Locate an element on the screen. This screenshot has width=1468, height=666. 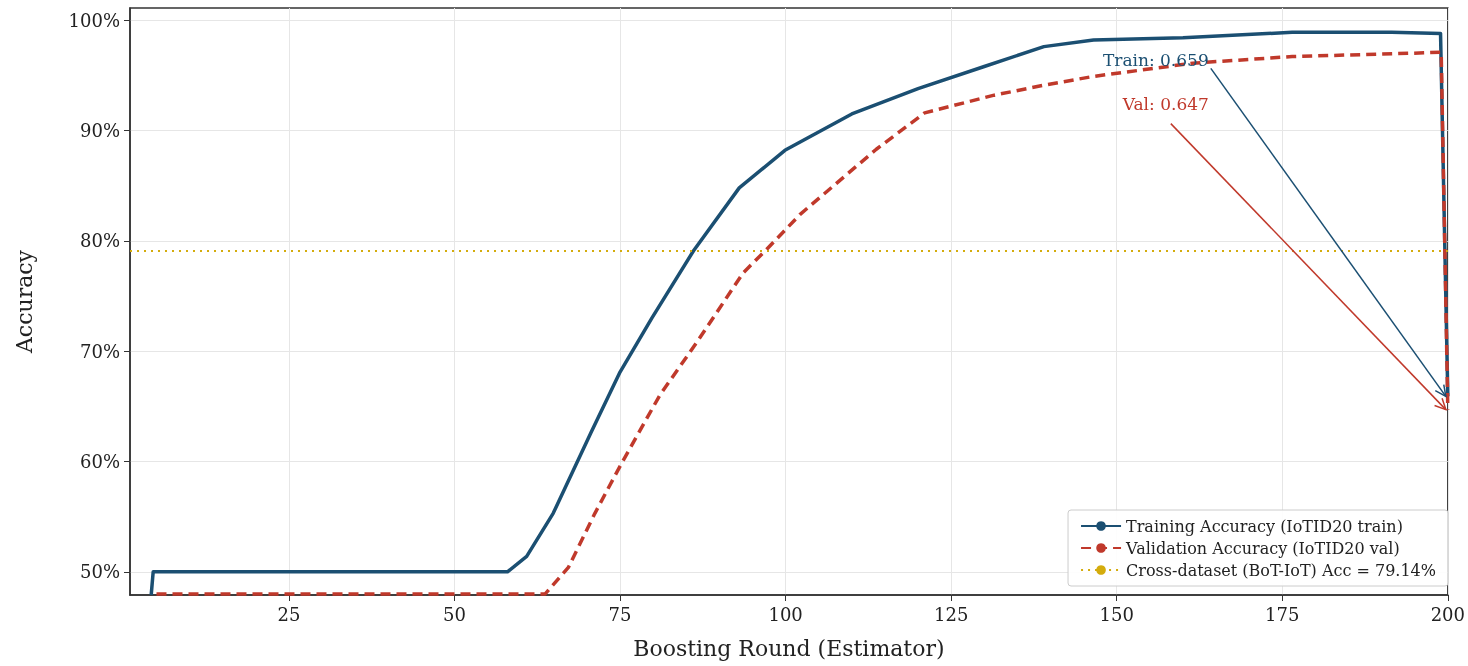
legend-label: Validation Accuracy (IoTID20 val) is located at coordinates (1262, 548).